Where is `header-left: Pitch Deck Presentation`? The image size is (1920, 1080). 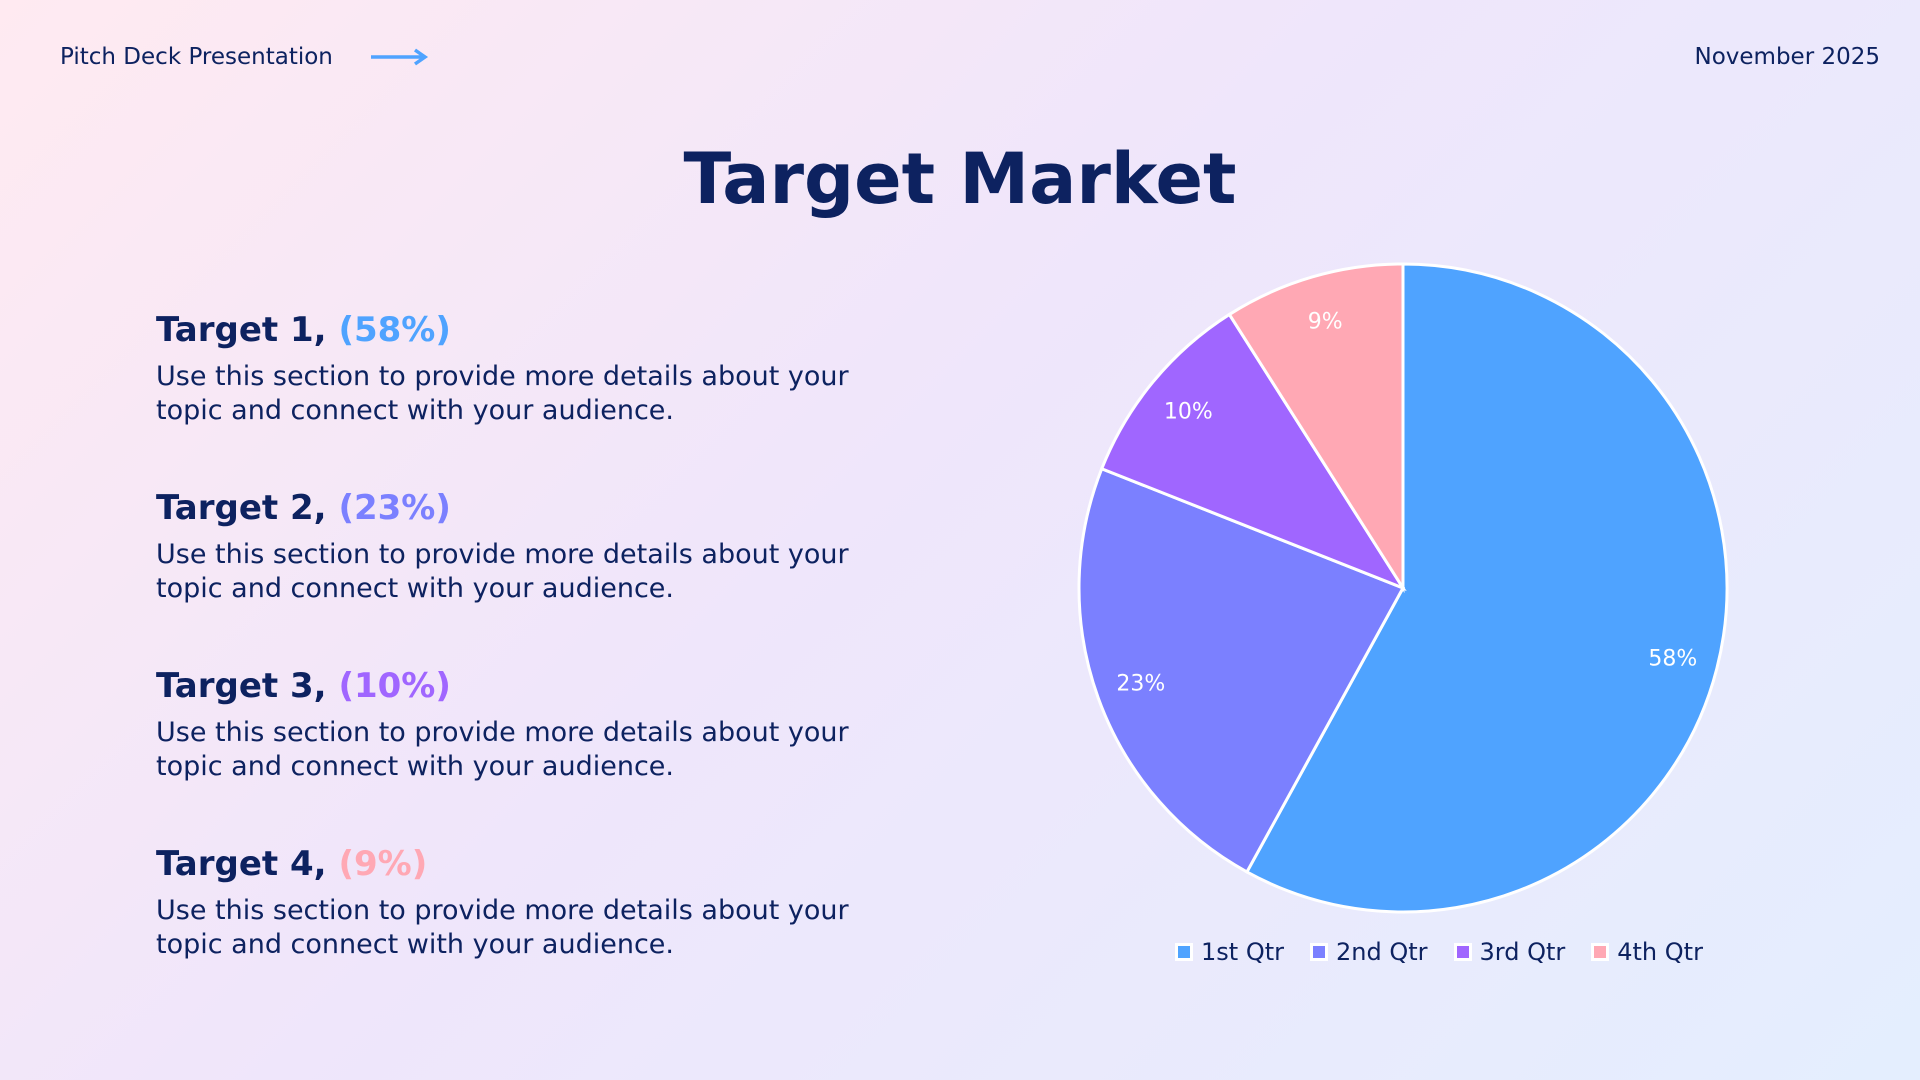 header-left: Pitch Deck Presentation is located at coordinates (244, 57).